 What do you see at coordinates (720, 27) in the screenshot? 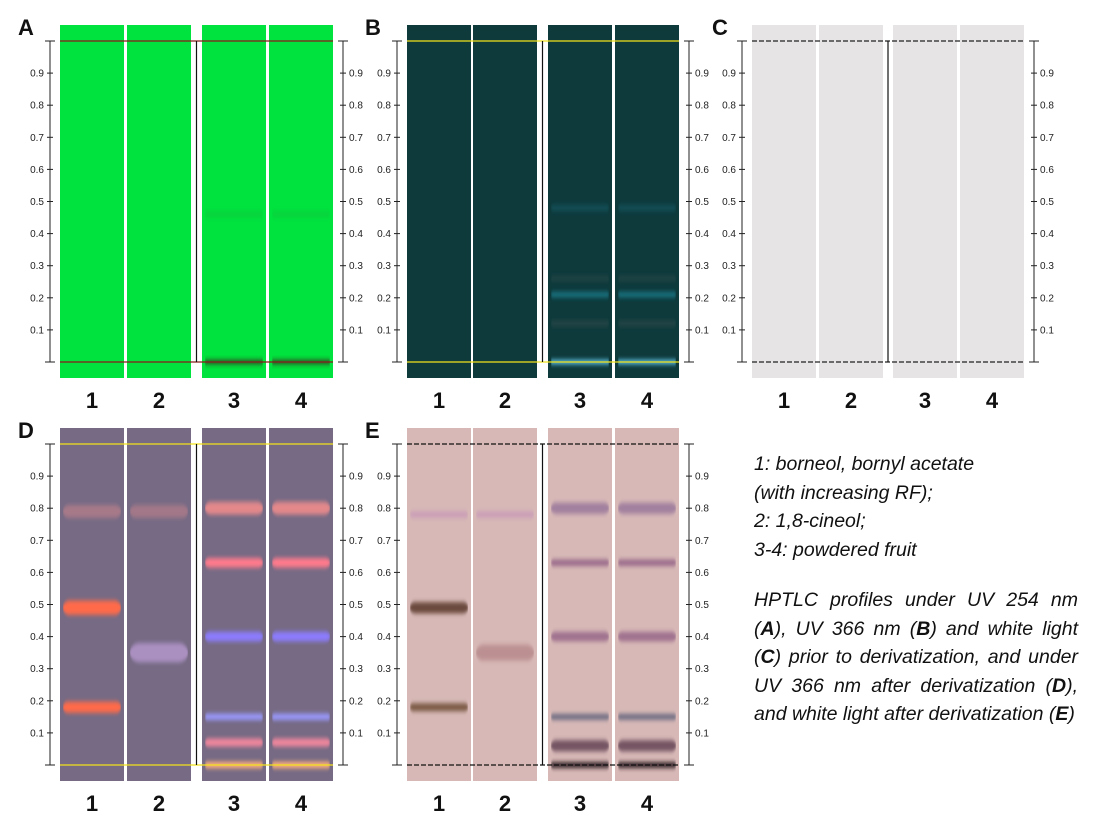
I see `panel-letter: C` at bounding box center [720, 27].